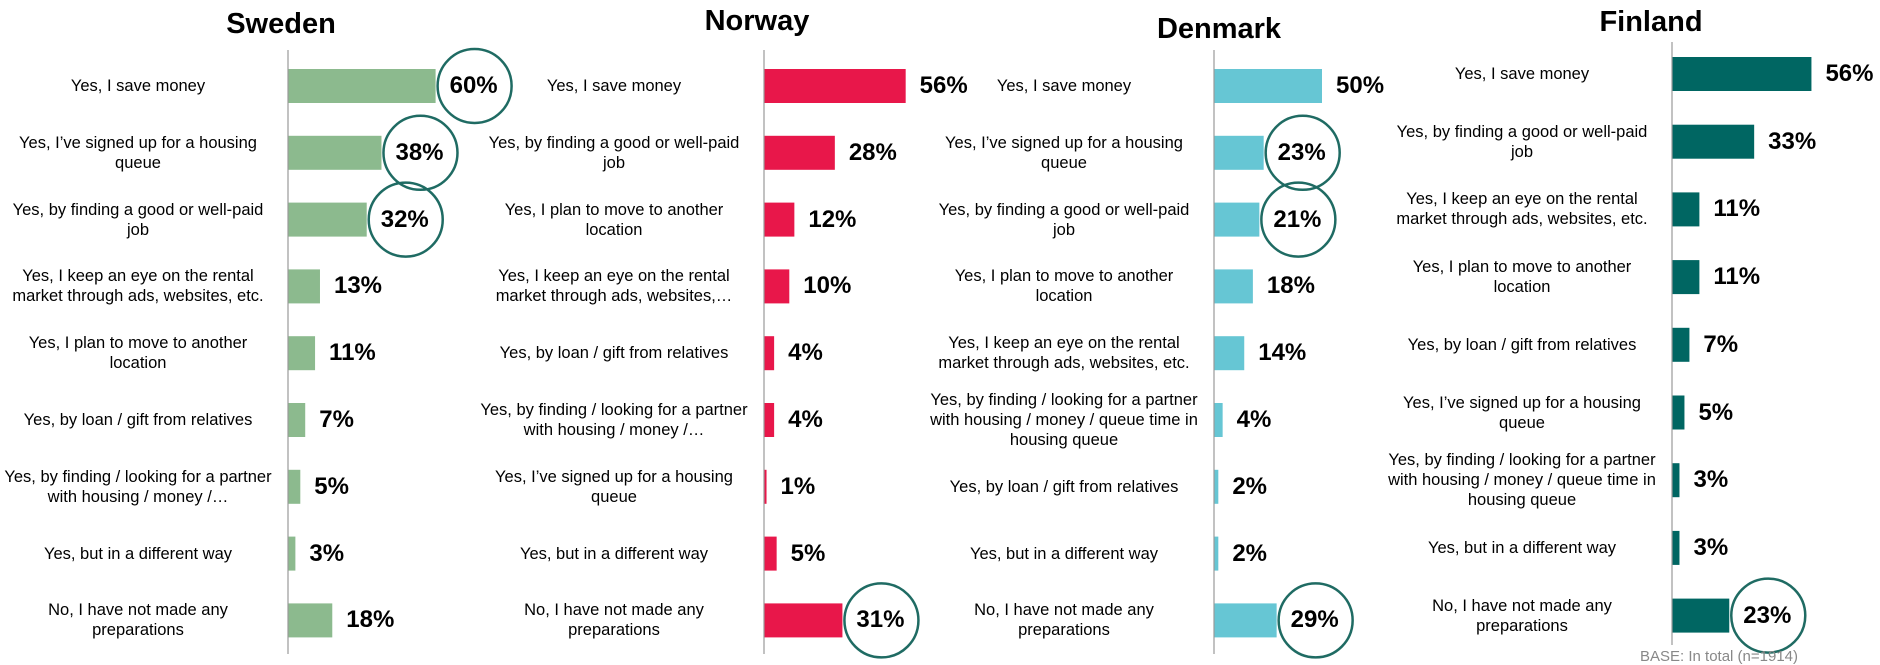  I want to click on value-label: 14%, so click(1282, 353).